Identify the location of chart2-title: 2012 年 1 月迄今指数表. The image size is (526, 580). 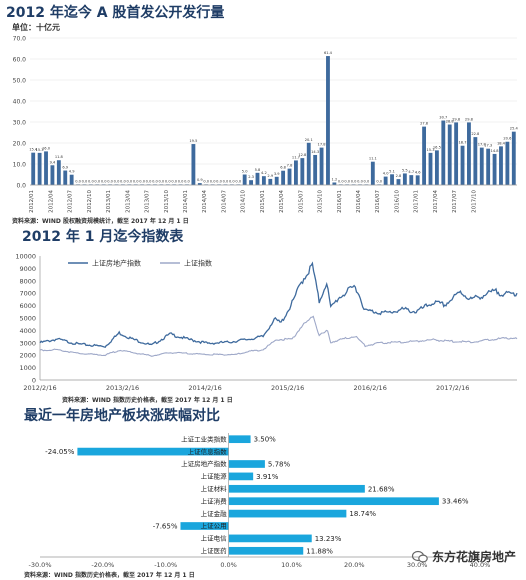
(103, 237).